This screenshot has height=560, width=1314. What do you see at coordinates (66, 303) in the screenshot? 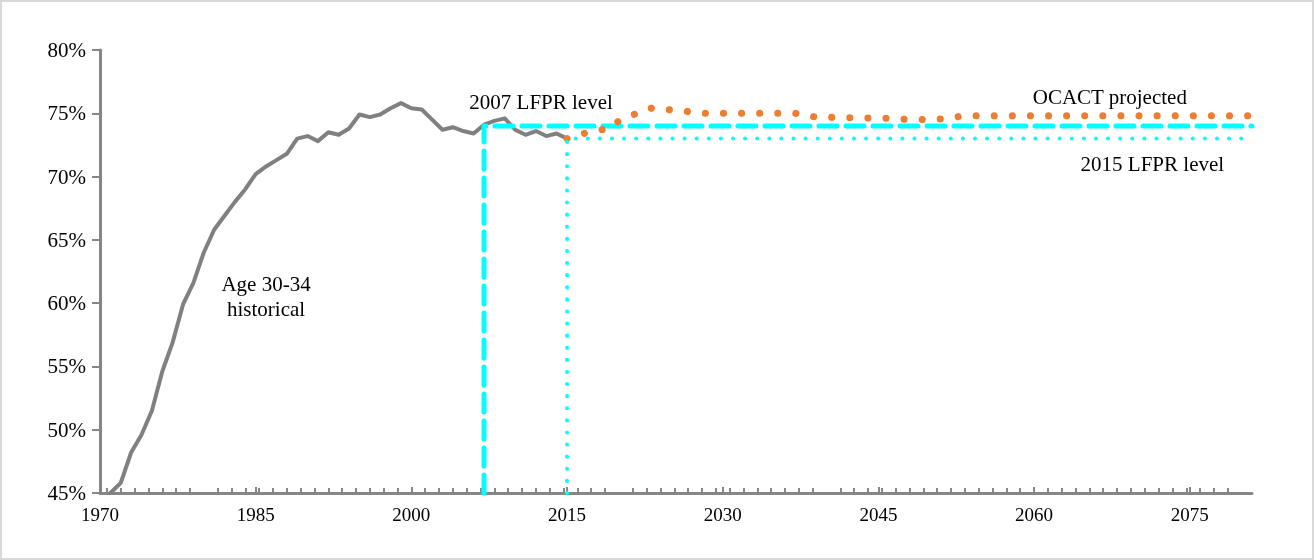
I see `y-tick-label: 60%` at bounding box center [66, 303].